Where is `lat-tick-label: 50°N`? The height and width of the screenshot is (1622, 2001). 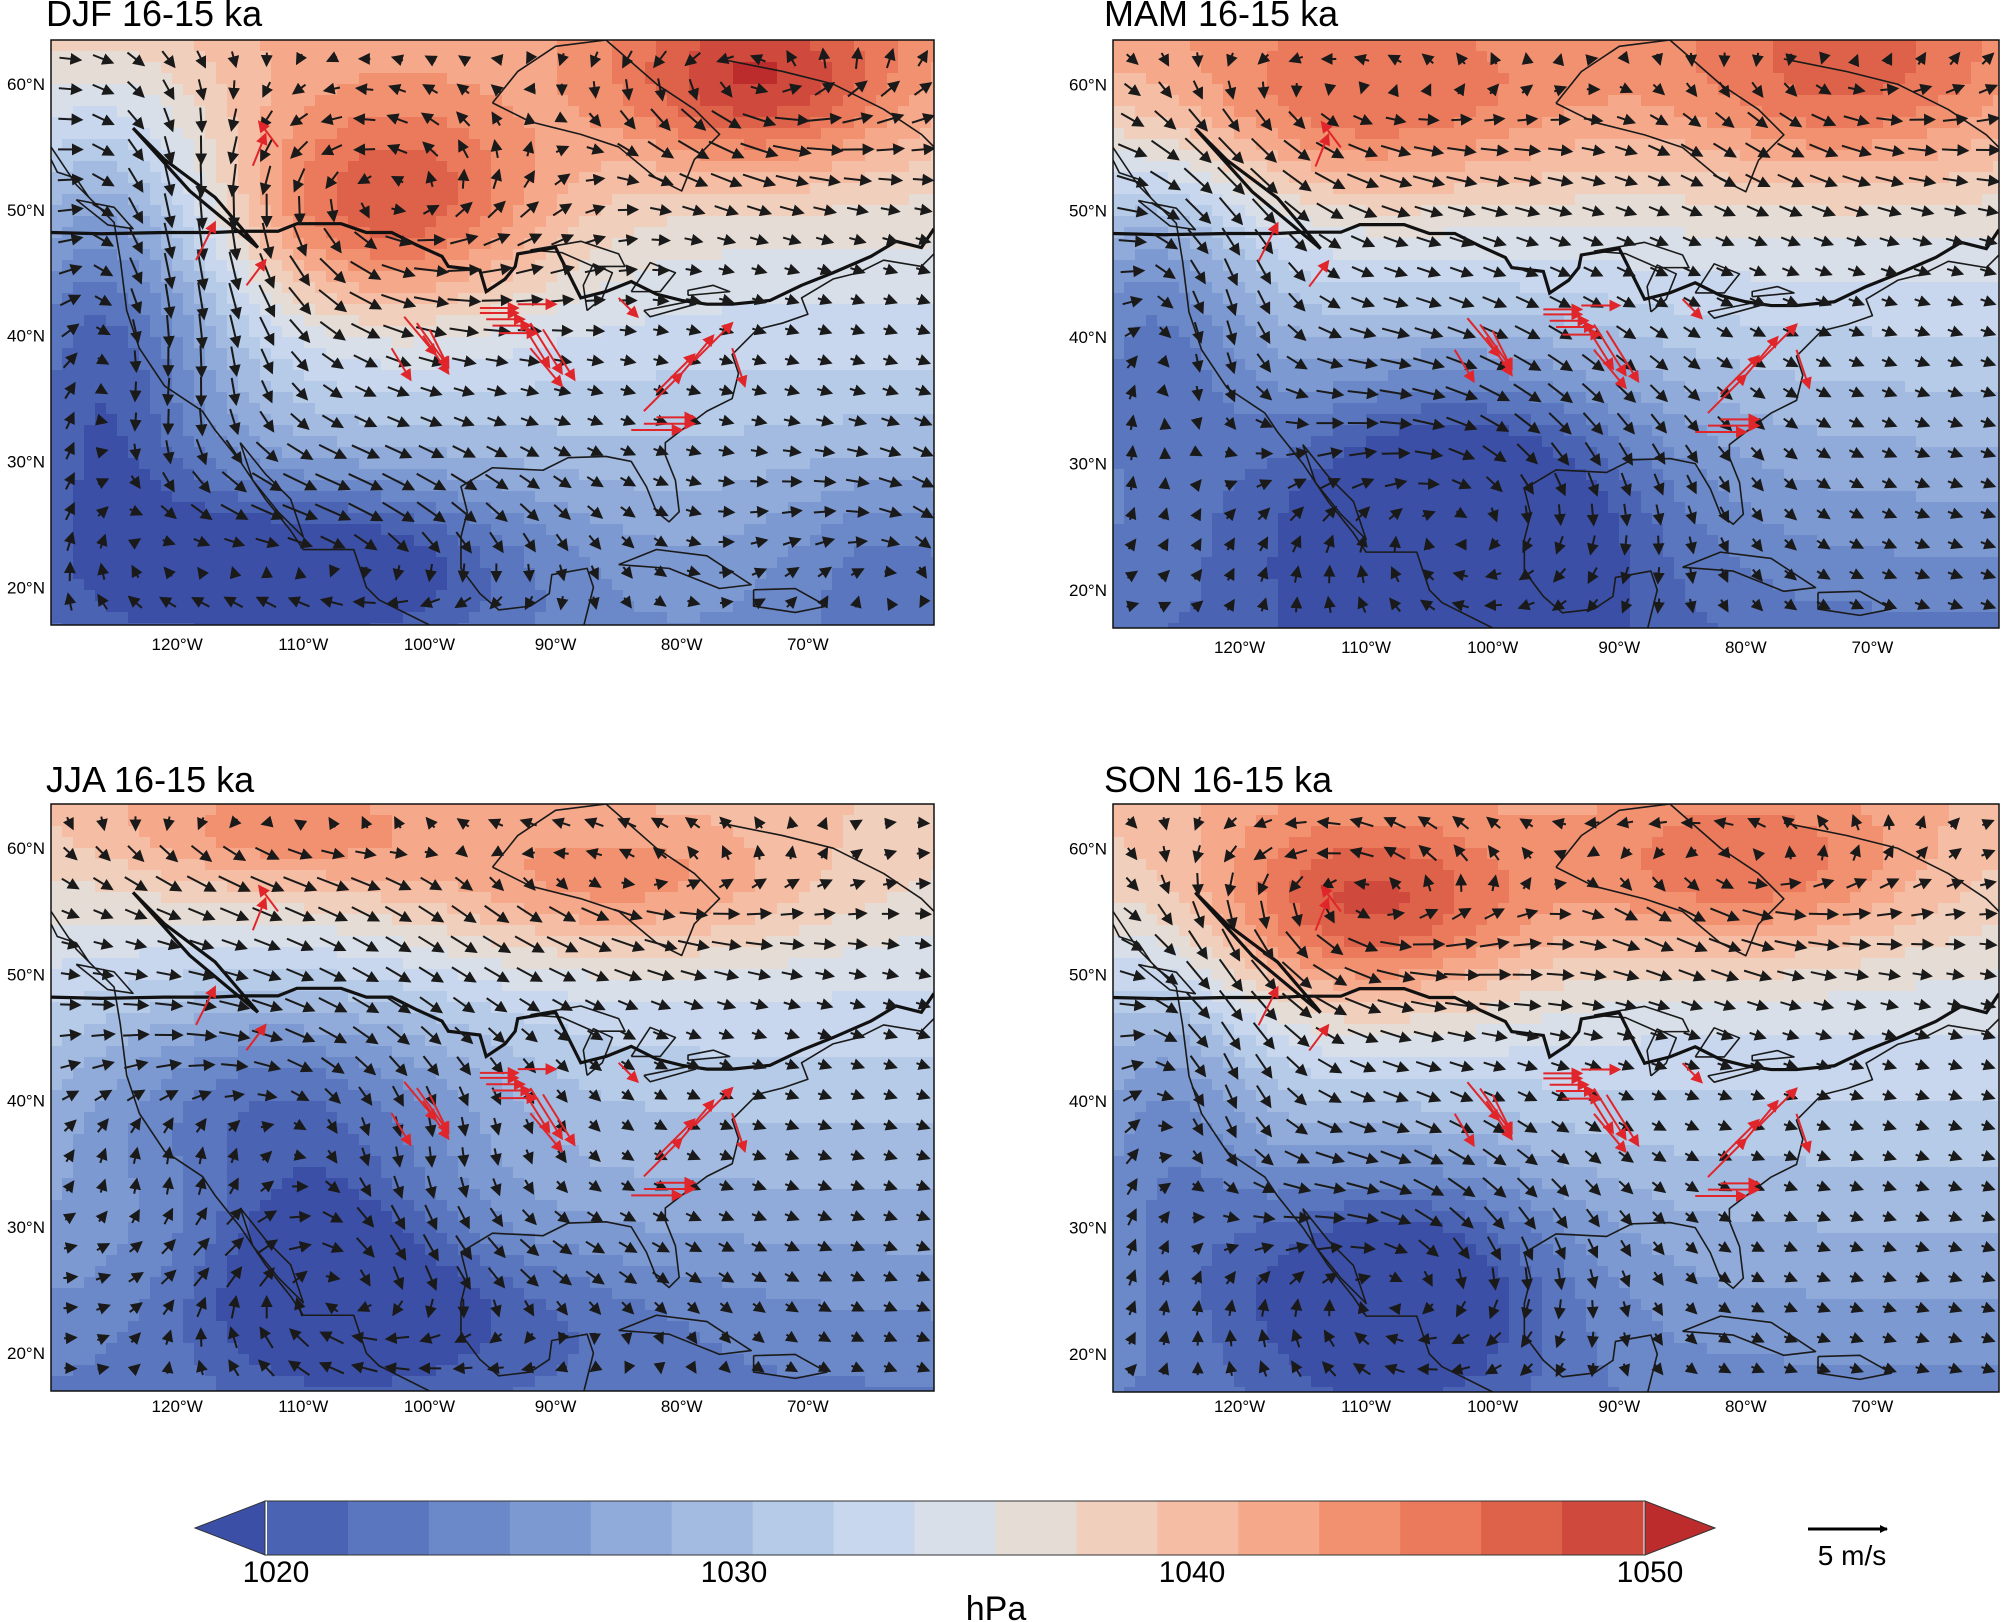 lat-tick-label: 50°N is located at coordinates (1088, 211).